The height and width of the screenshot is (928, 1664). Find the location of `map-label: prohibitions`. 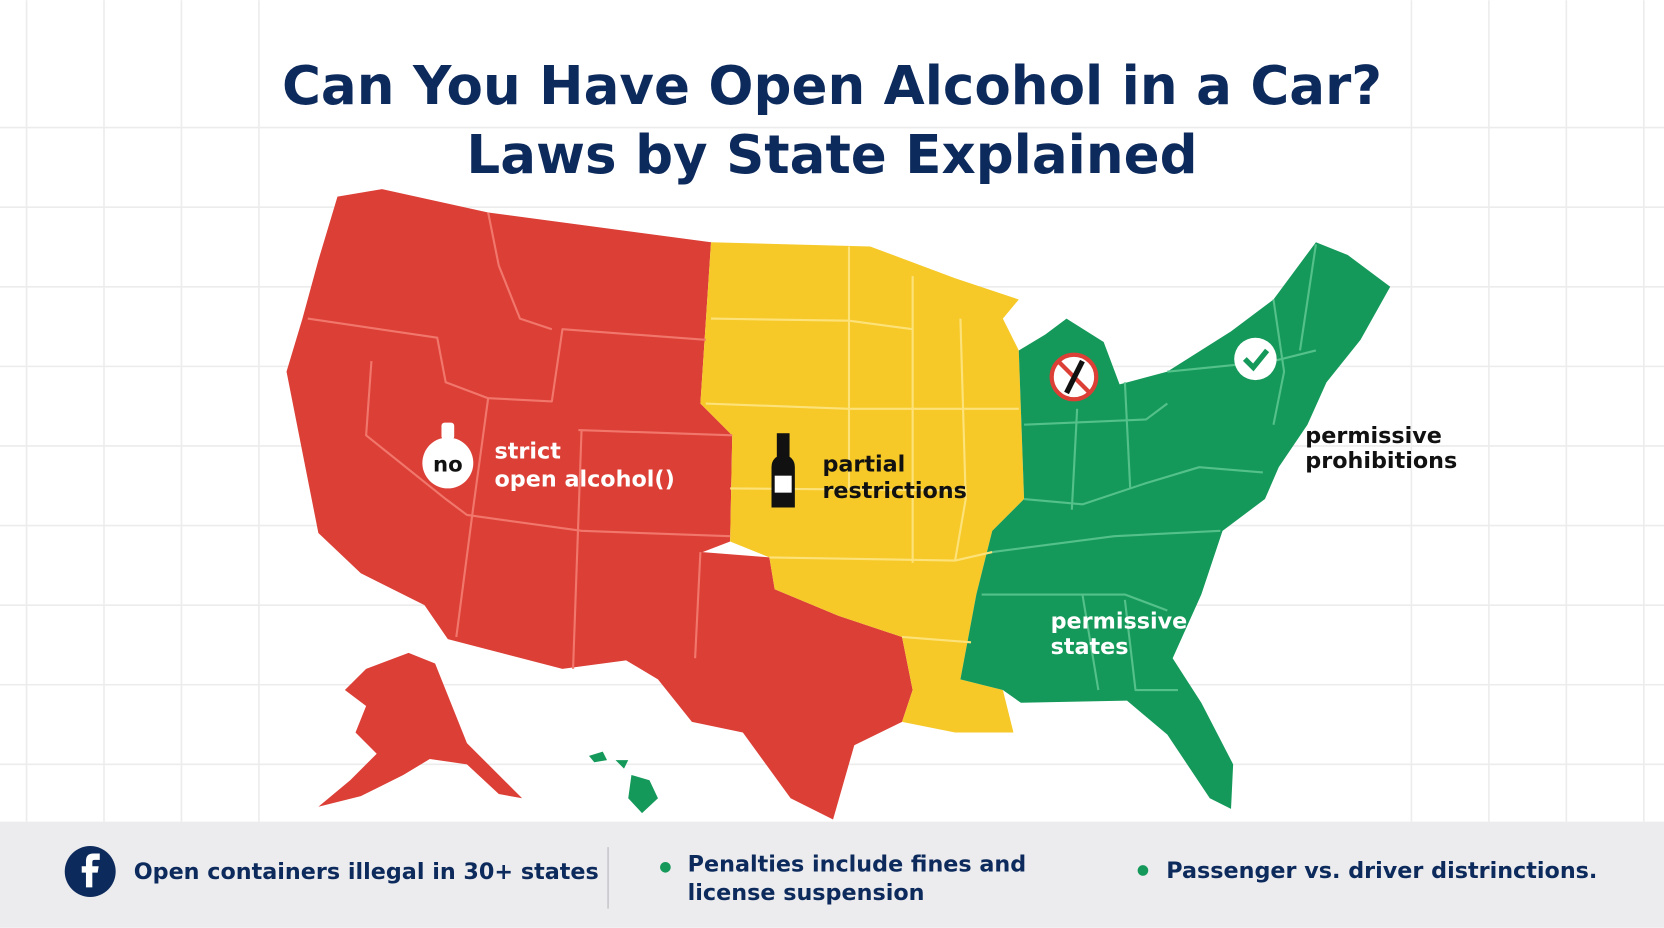

map-label: prohibitions is located at coordinates (1381, 461).